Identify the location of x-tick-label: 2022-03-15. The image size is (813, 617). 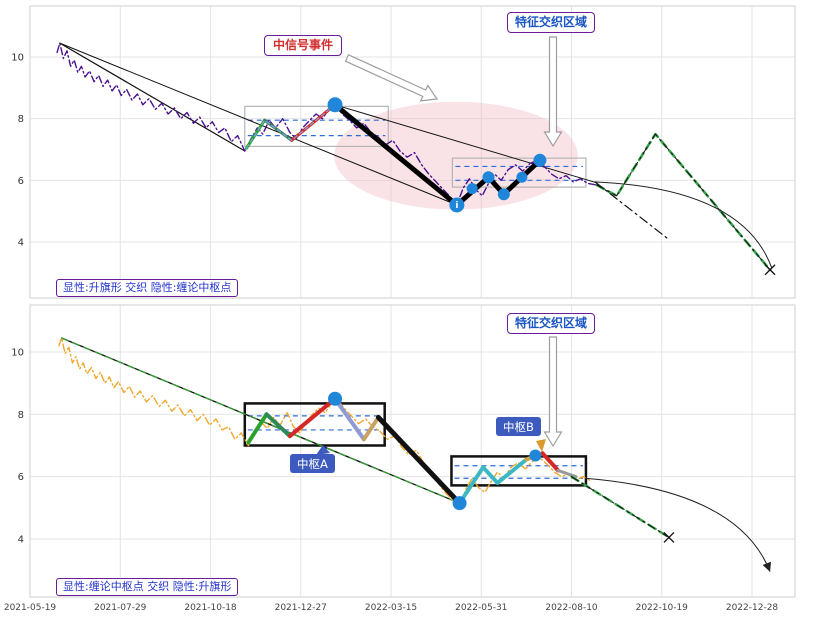
(391, 608).